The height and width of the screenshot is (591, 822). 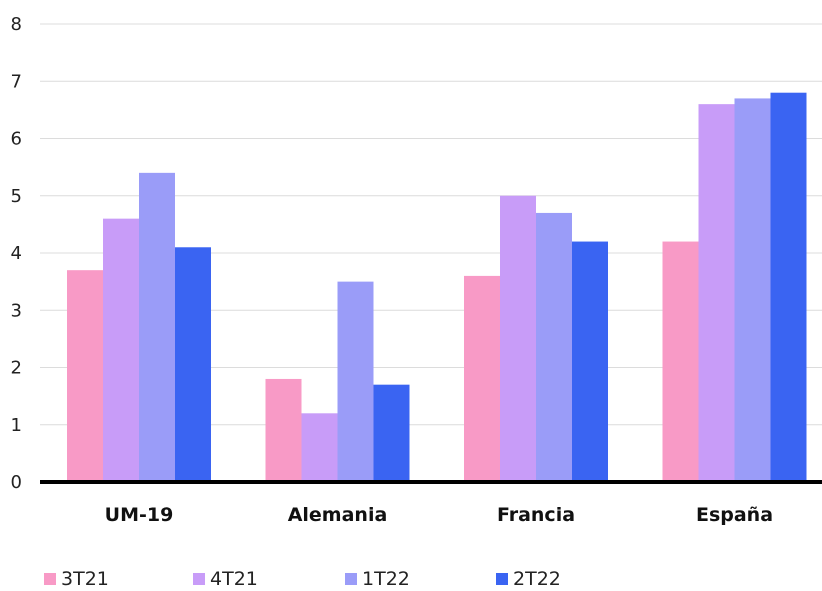 I want to click on y-tick-label: 5, so click(x=16, y=196).